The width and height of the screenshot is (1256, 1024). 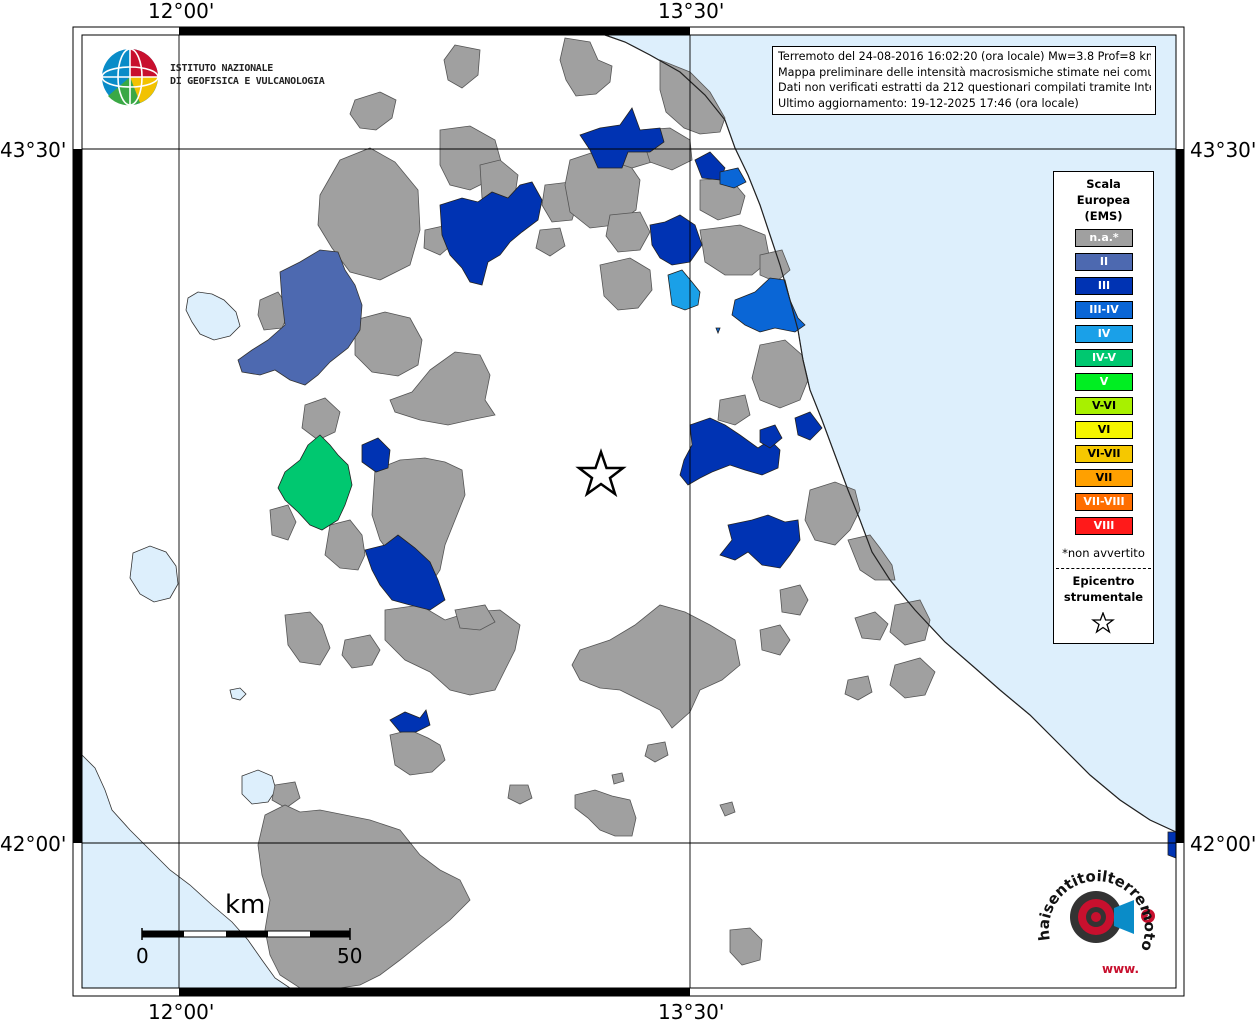 I want to click on scale-bar, so click(x=246, y=934).